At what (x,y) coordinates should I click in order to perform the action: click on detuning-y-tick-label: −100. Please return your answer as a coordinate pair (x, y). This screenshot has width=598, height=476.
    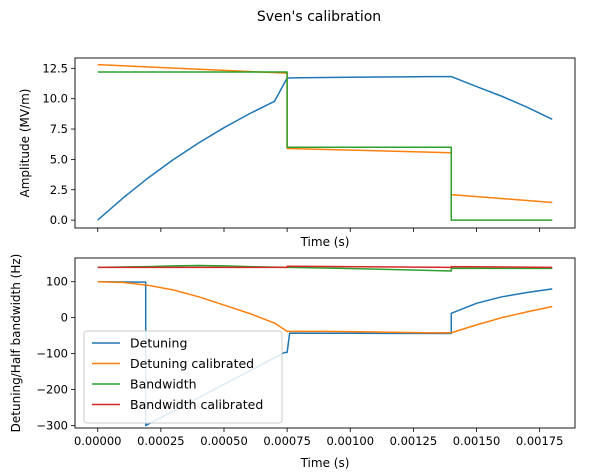
    Looking at the image, I should click on (52, 354).